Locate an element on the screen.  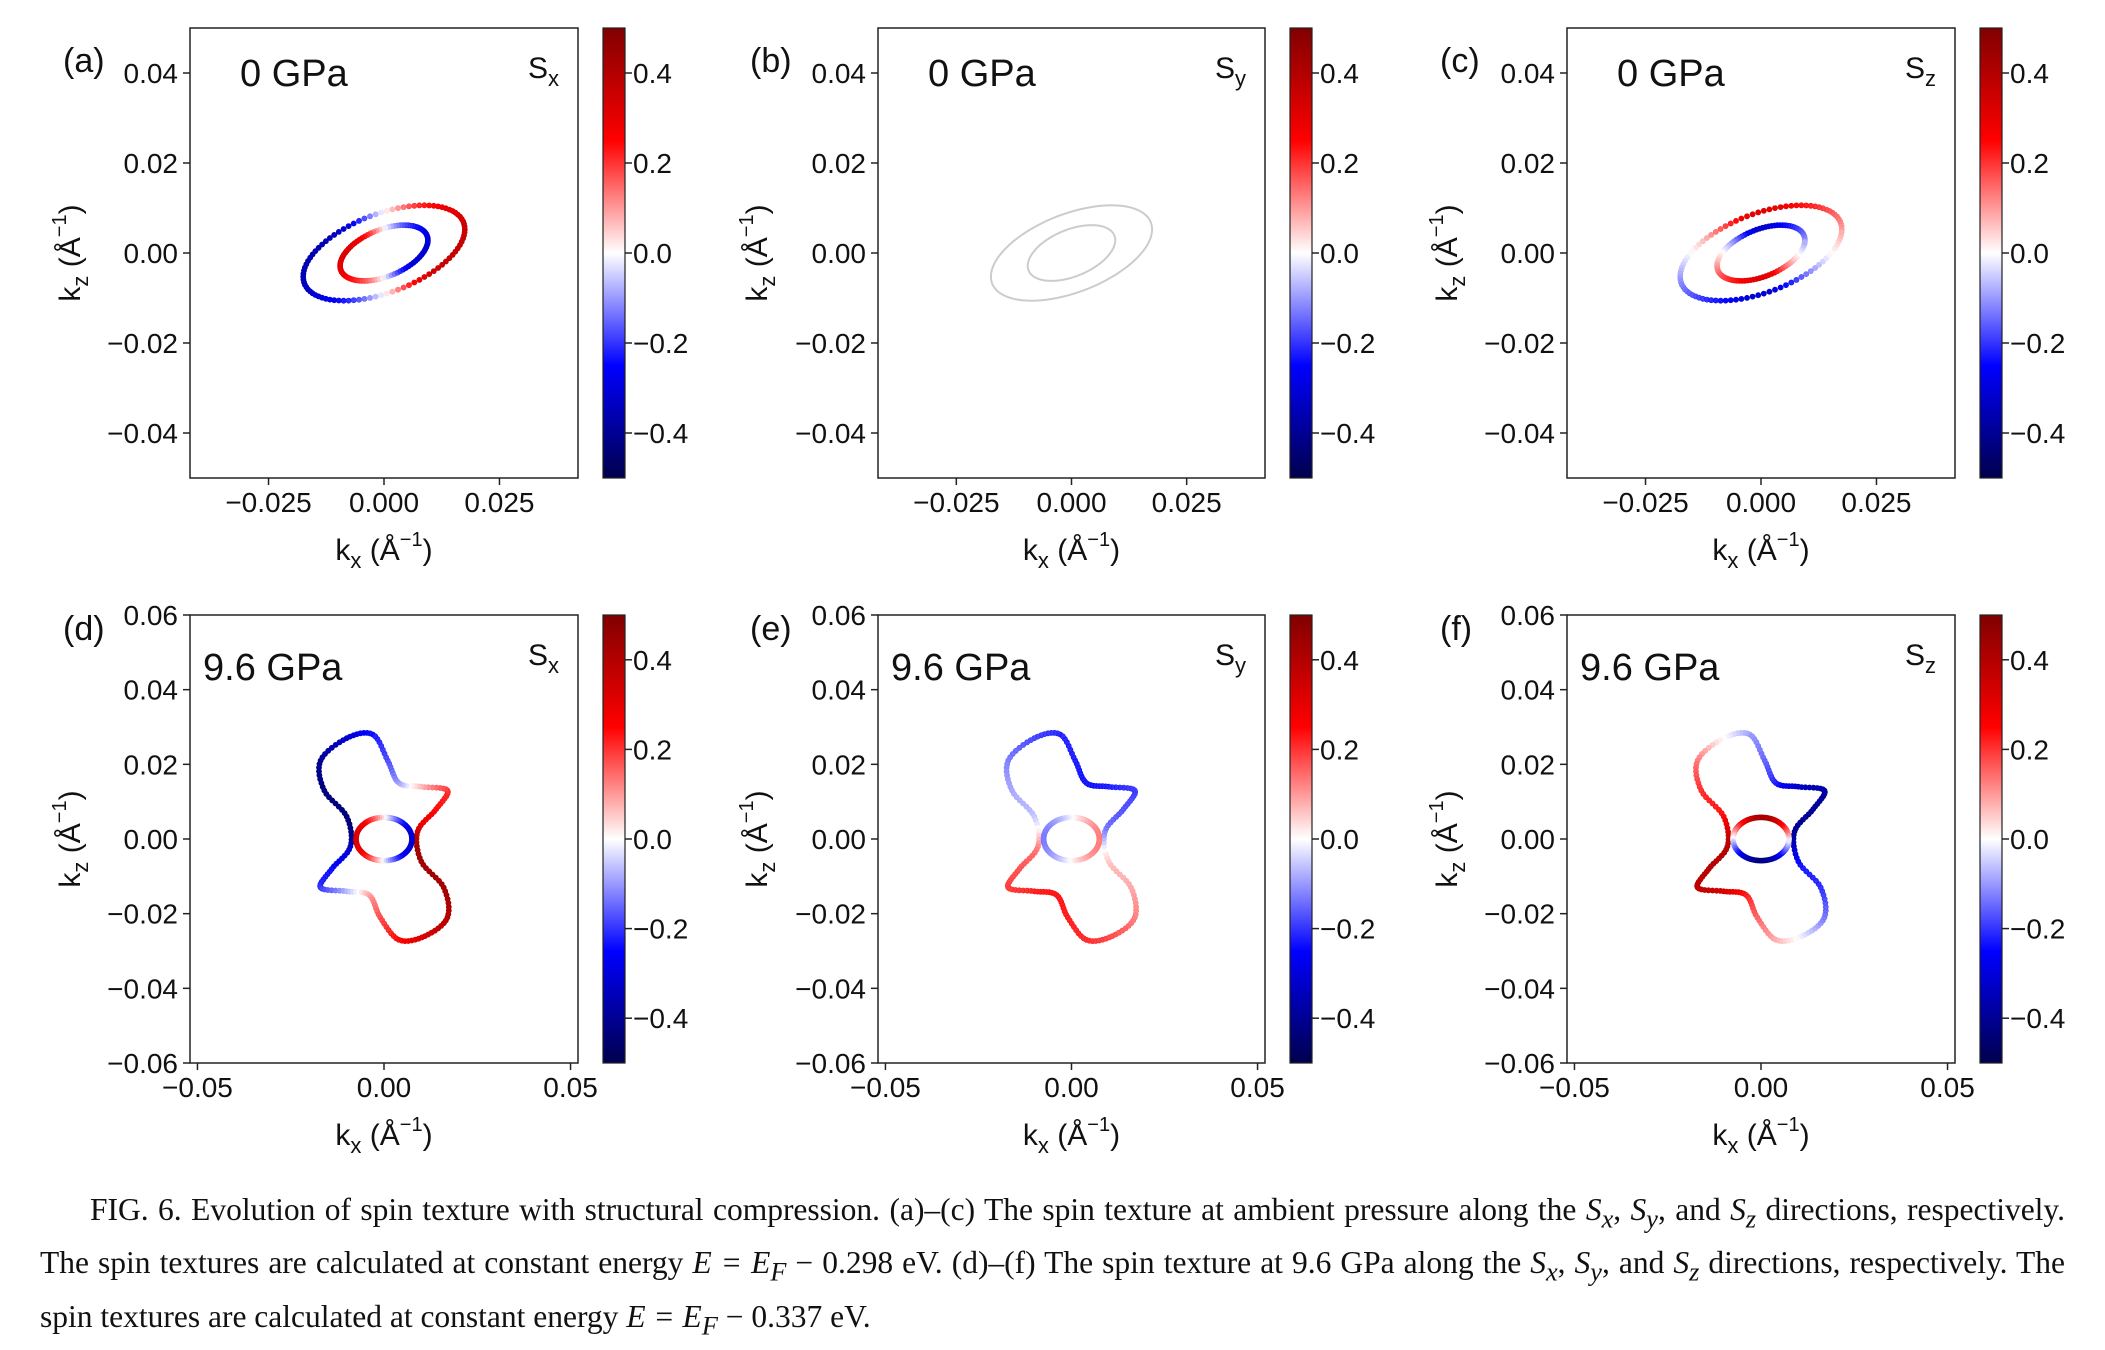
x-tick-label: 0.05 is located at coordinates (1257, 1087).